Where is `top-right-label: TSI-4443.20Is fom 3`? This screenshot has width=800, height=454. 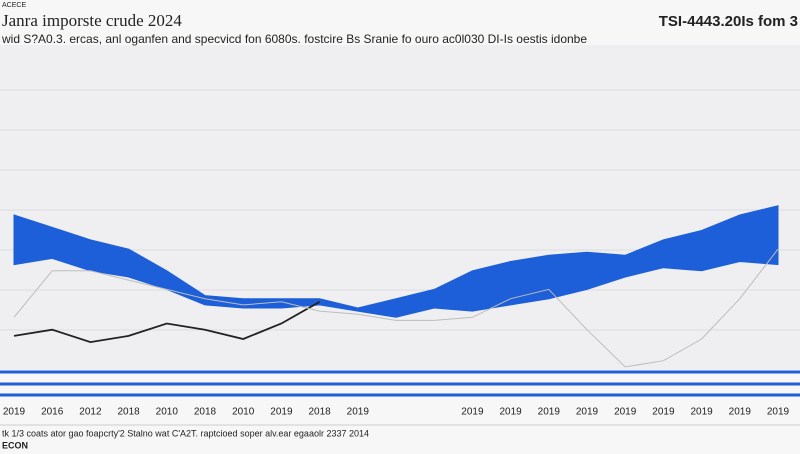
top-right-label: TSI-4443.20Is fom 3 is located at coordinates (728, 21).